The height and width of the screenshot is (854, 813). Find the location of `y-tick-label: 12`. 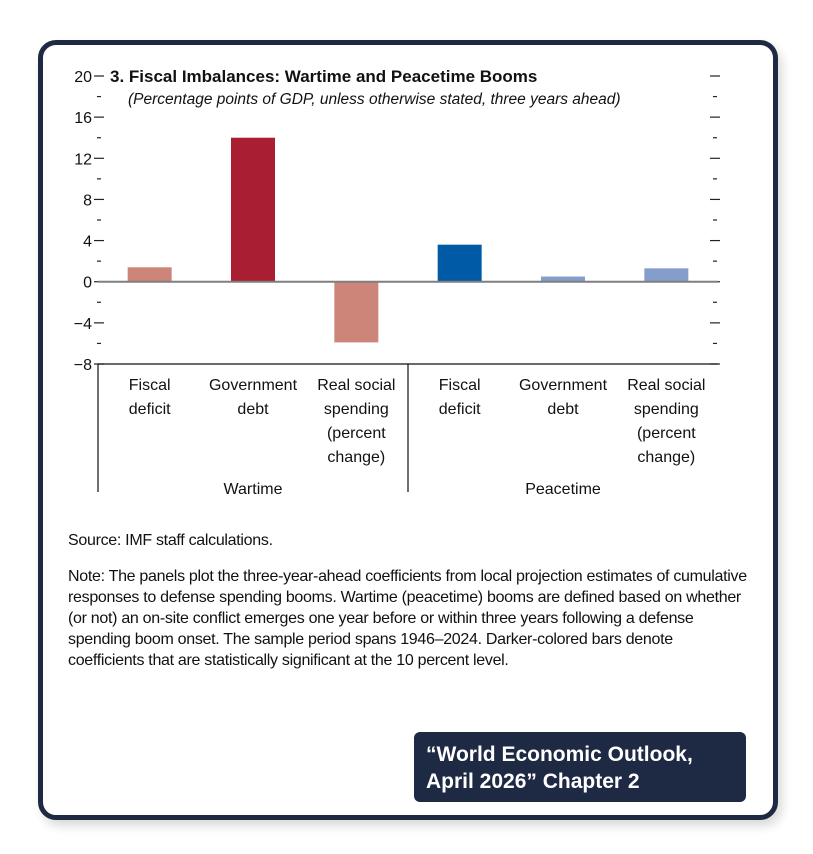

y-tick-label: 12 is located at coordinates (83, 159).